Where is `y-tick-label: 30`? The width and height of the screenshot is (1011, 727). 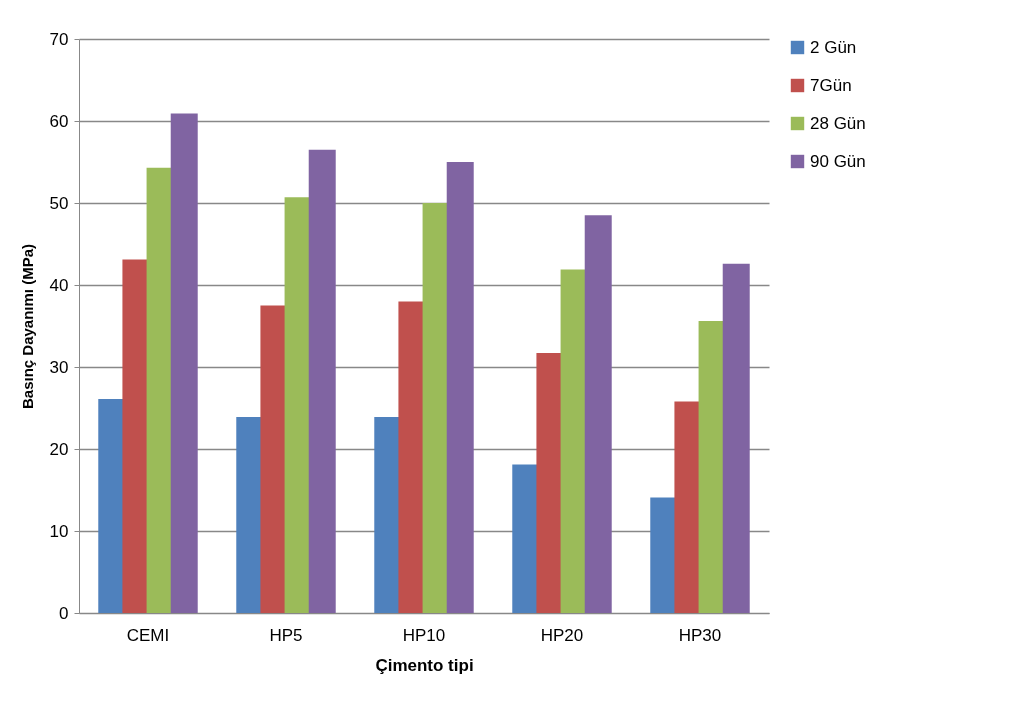
y-tick-label: 30 is located at coordinates (59, 367).